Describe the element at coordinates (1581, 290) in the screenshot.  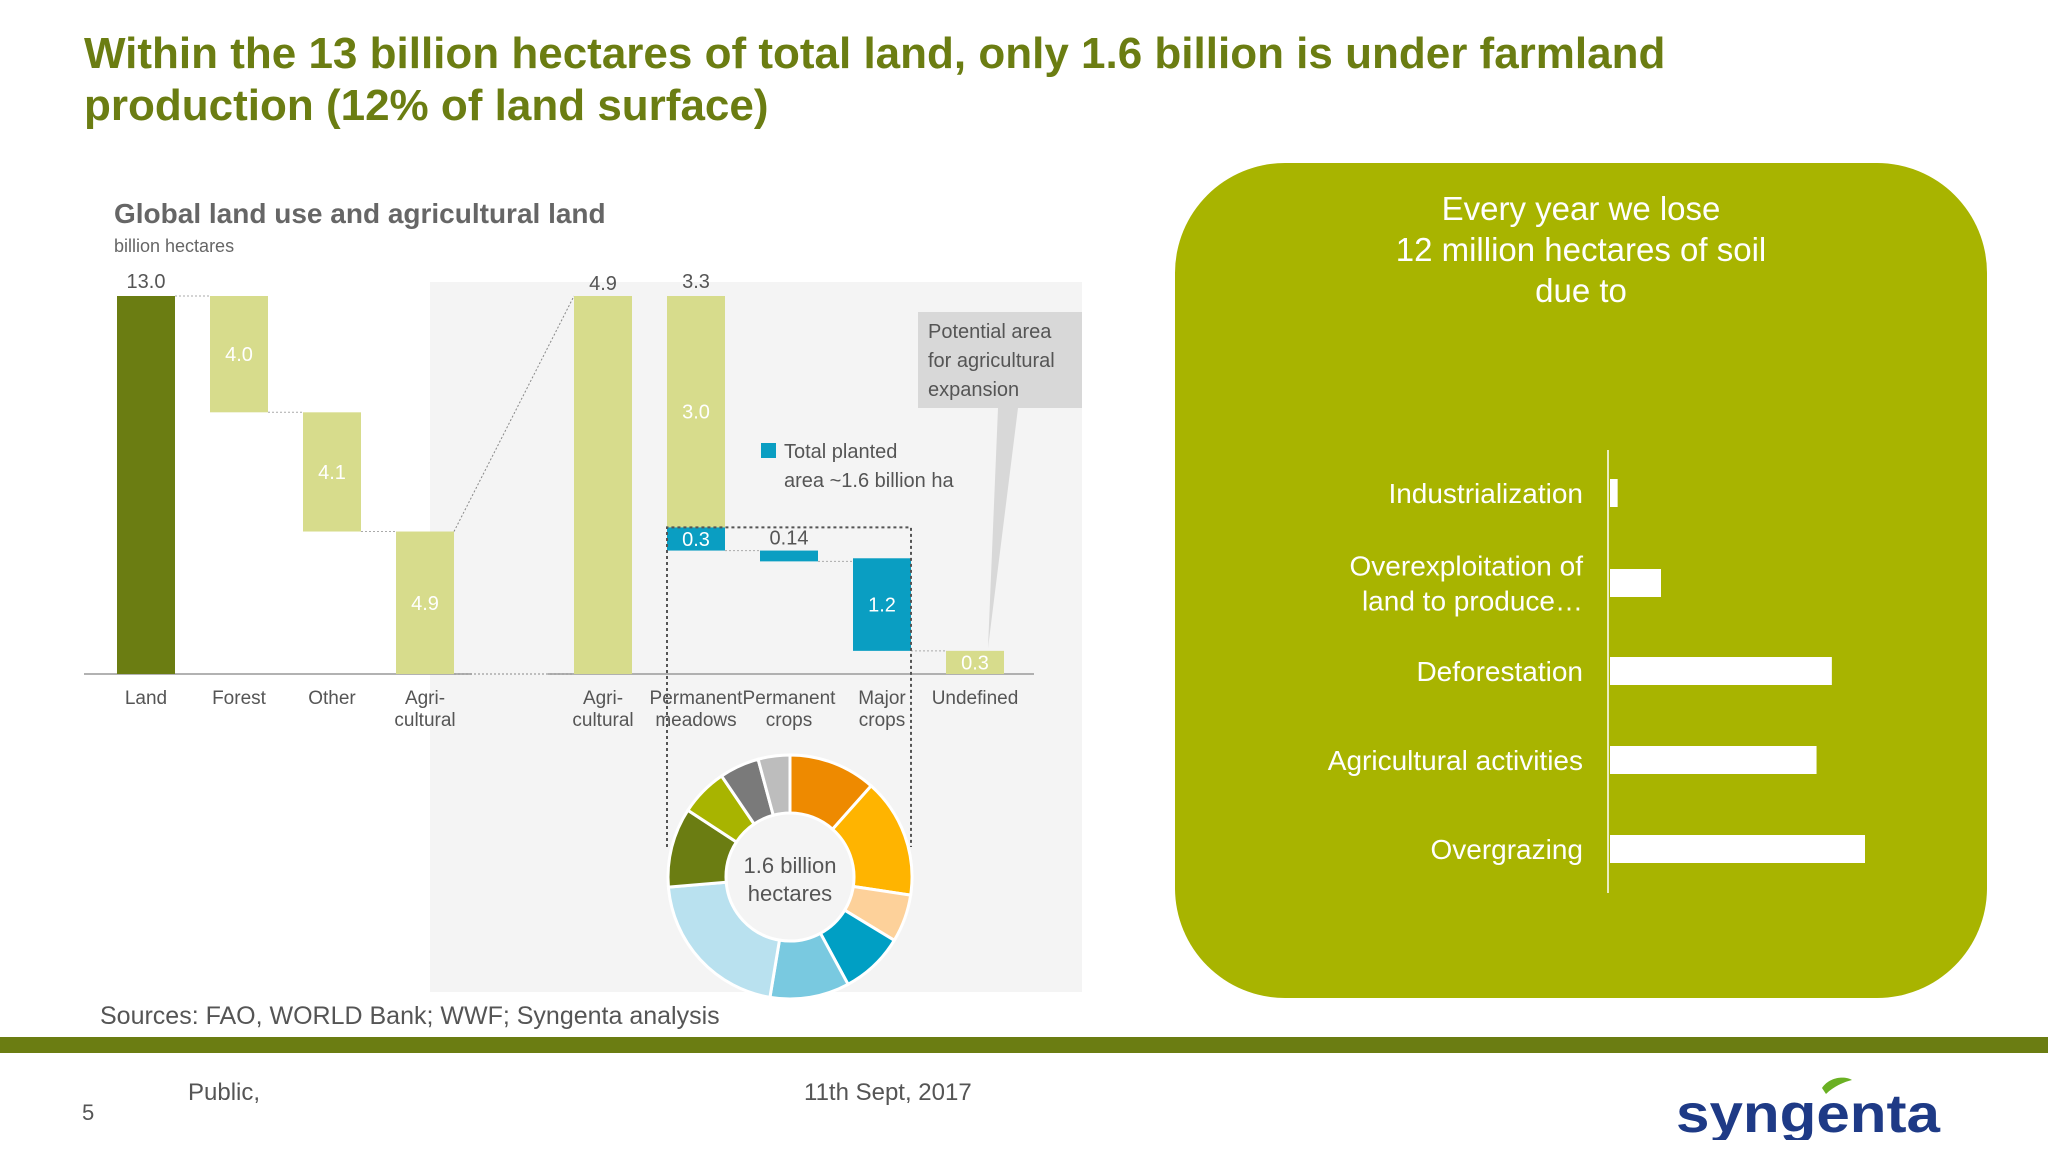
I see `soil-loss-heading-line: due to` at that location.